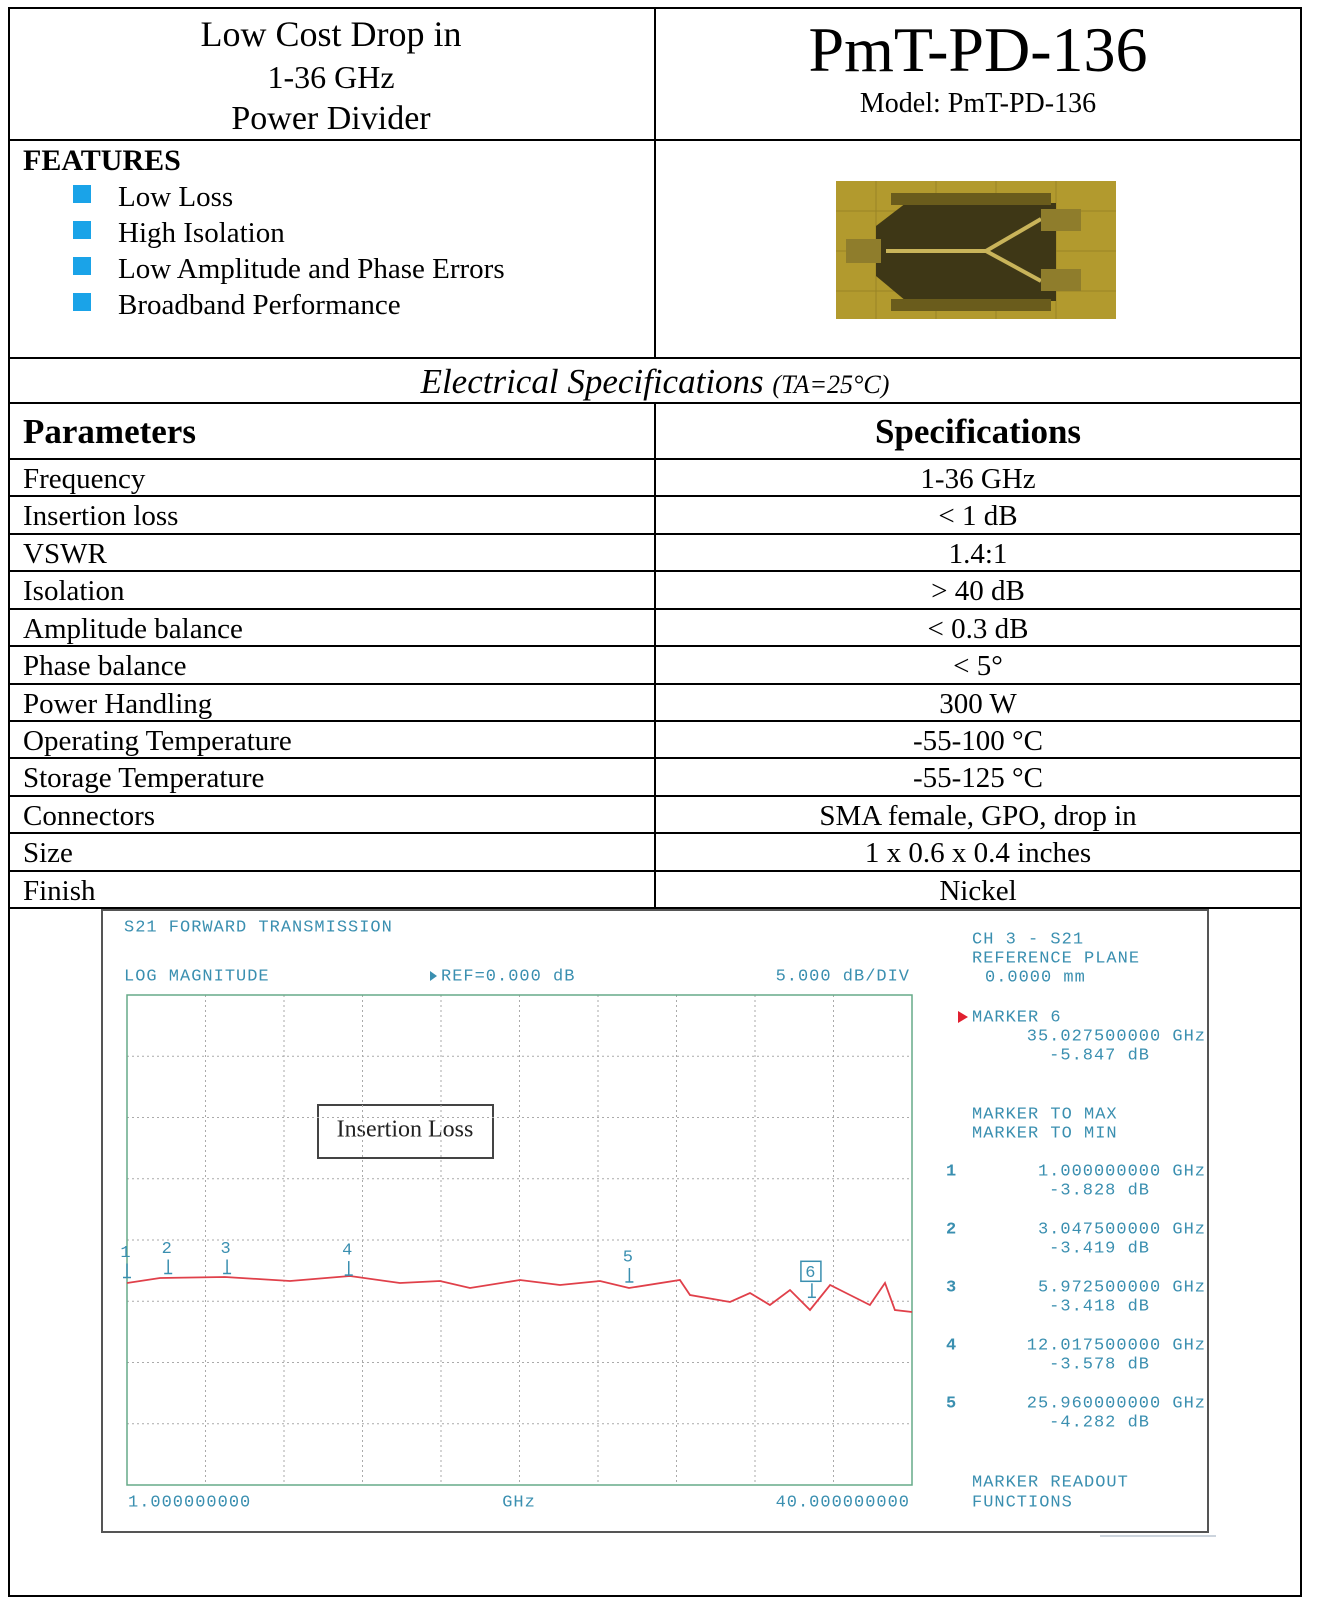 This screenshot has width=1330, height=1598. I want to click on footer: FUNCTIONS, so click(1022, 1502).